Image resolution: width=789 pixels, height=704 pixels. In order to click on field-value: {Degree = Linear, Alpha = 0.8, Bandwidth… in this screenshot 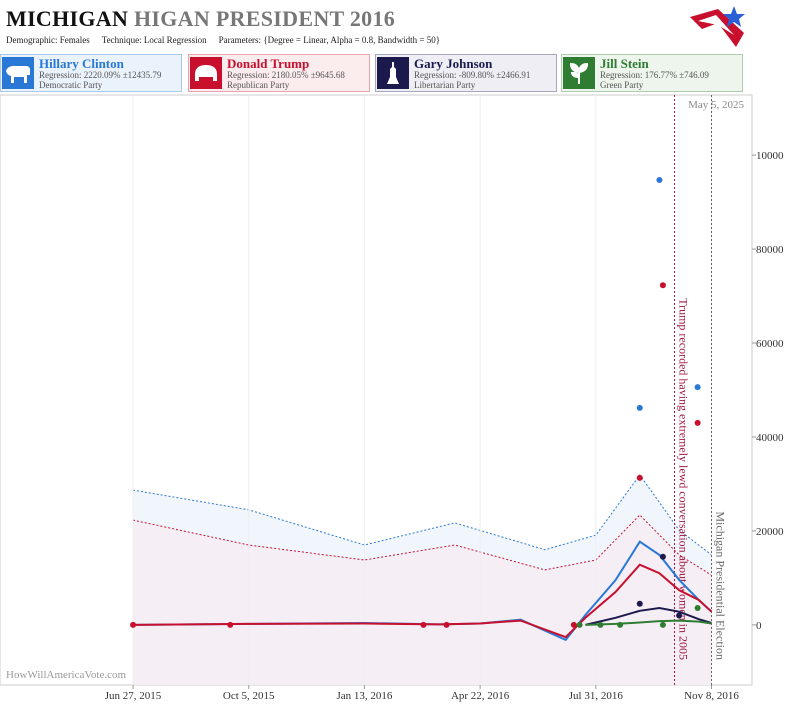, I will do `click(352, 40)`.